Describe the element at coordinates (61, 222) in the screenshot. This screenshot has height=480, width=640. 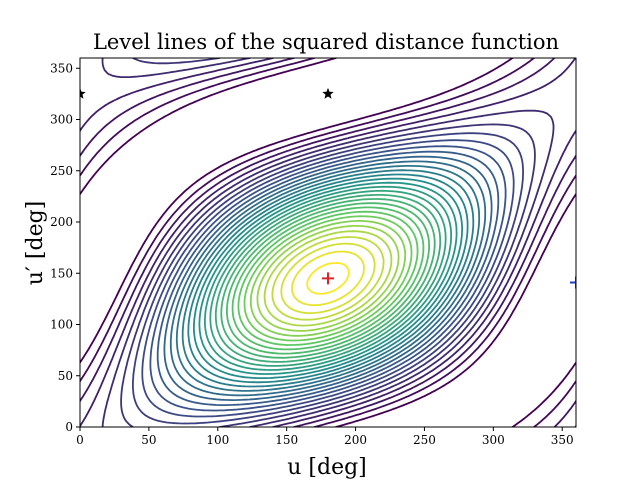
I see `y-tick-label: 200` at that location.